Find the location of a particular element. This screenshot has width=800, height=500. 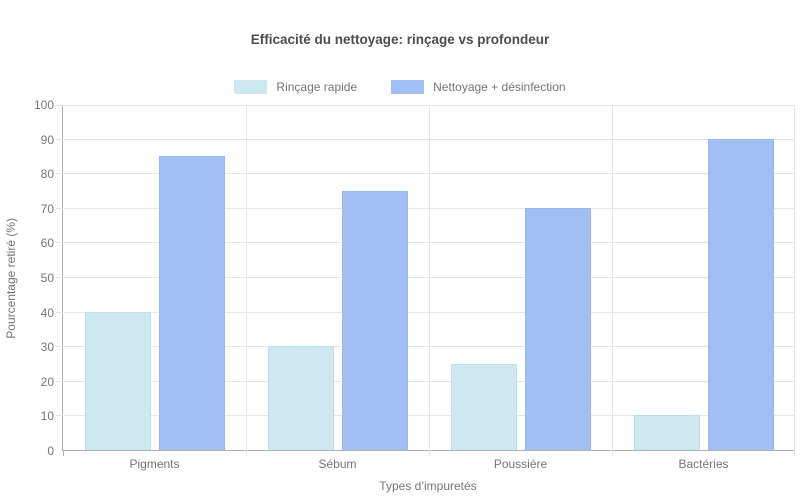

y-tick-label: 70 is located at coordinates (47, 208).